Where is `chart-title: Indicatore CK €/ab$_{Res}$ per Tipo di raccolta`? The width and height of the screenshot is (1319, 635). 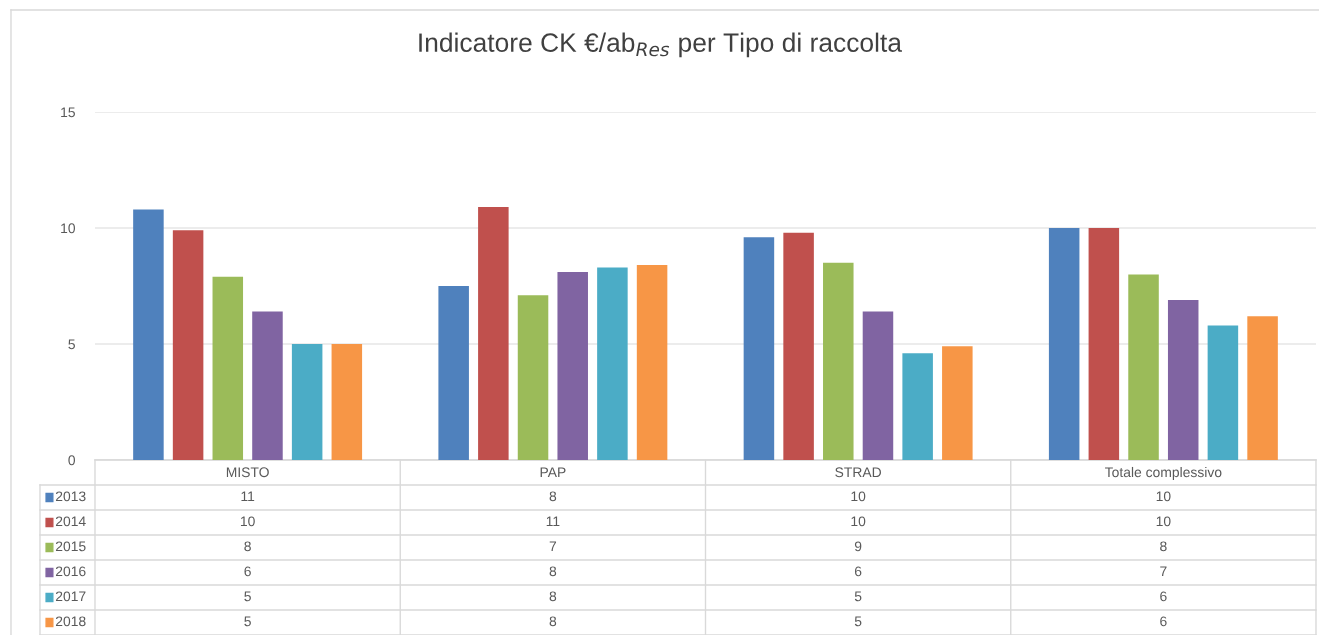
chart-title: Indicatore CK €/ab$_{Res}$ per Tipo di raccolta is located at coordinates (660, 45).